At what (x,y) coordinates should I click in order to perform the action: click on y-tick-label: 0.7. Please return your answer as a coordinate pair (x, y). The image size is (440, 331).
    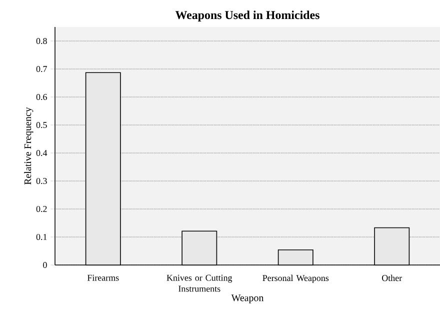
    Looking at the image, I should click on (41, 69).